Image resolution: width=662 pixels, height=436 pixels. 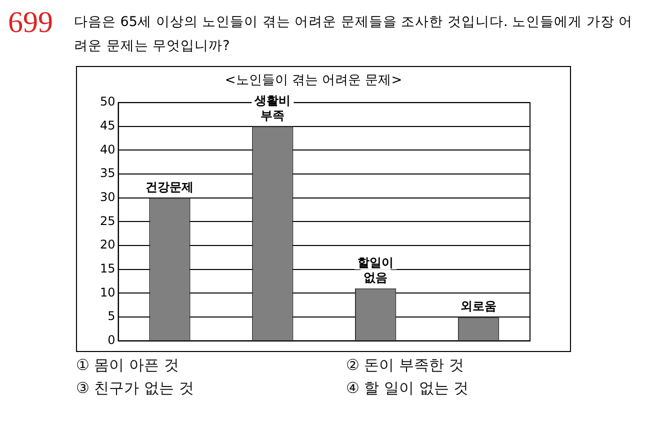 What do you see at coordinates (313, 80) in the screenshot?
I see `chart-title: <노인들이 겪는 어려운 문제>` at bounding box center [313, 80].